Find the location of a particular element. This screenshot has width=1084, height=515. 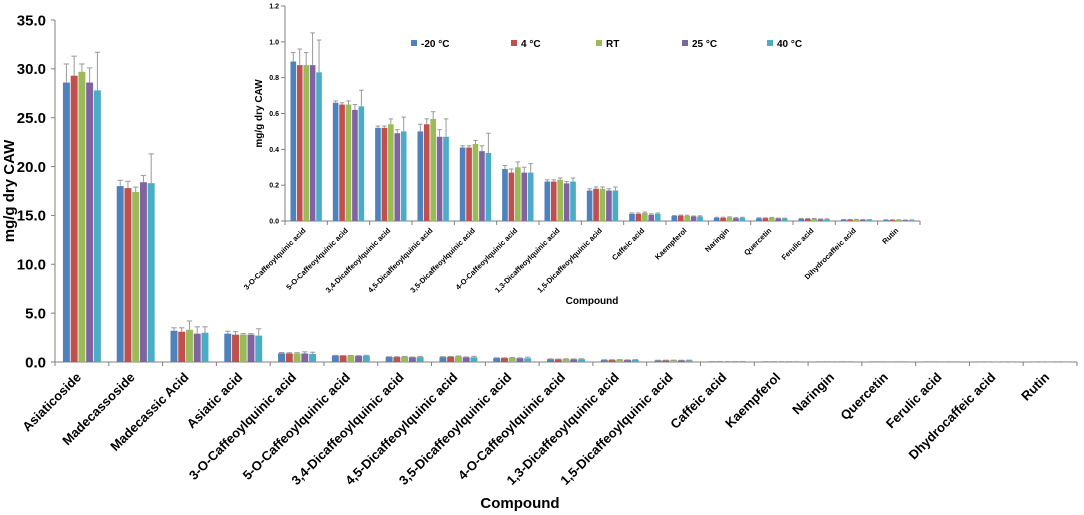

y-tick-label: 0.0 is located at coordinates (35, 362).